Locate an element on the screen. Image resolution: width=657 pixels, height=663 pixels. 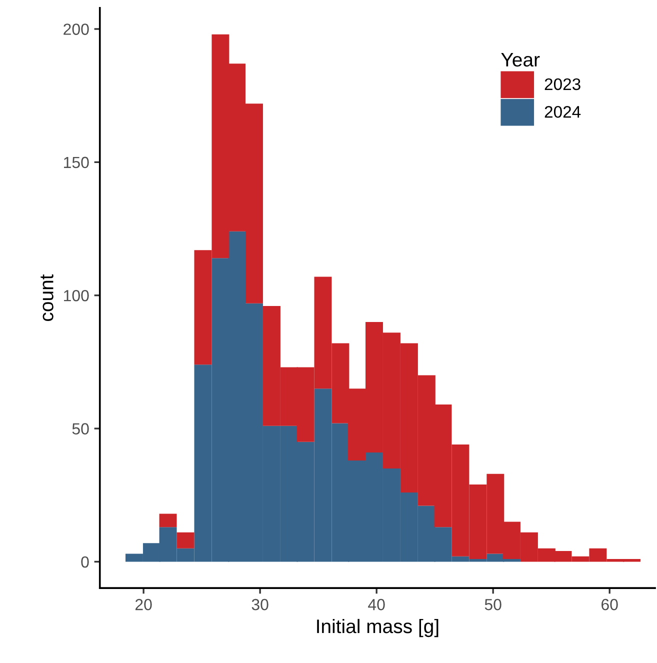
x-tick-label: 50 is located at coordinates (493, 604).